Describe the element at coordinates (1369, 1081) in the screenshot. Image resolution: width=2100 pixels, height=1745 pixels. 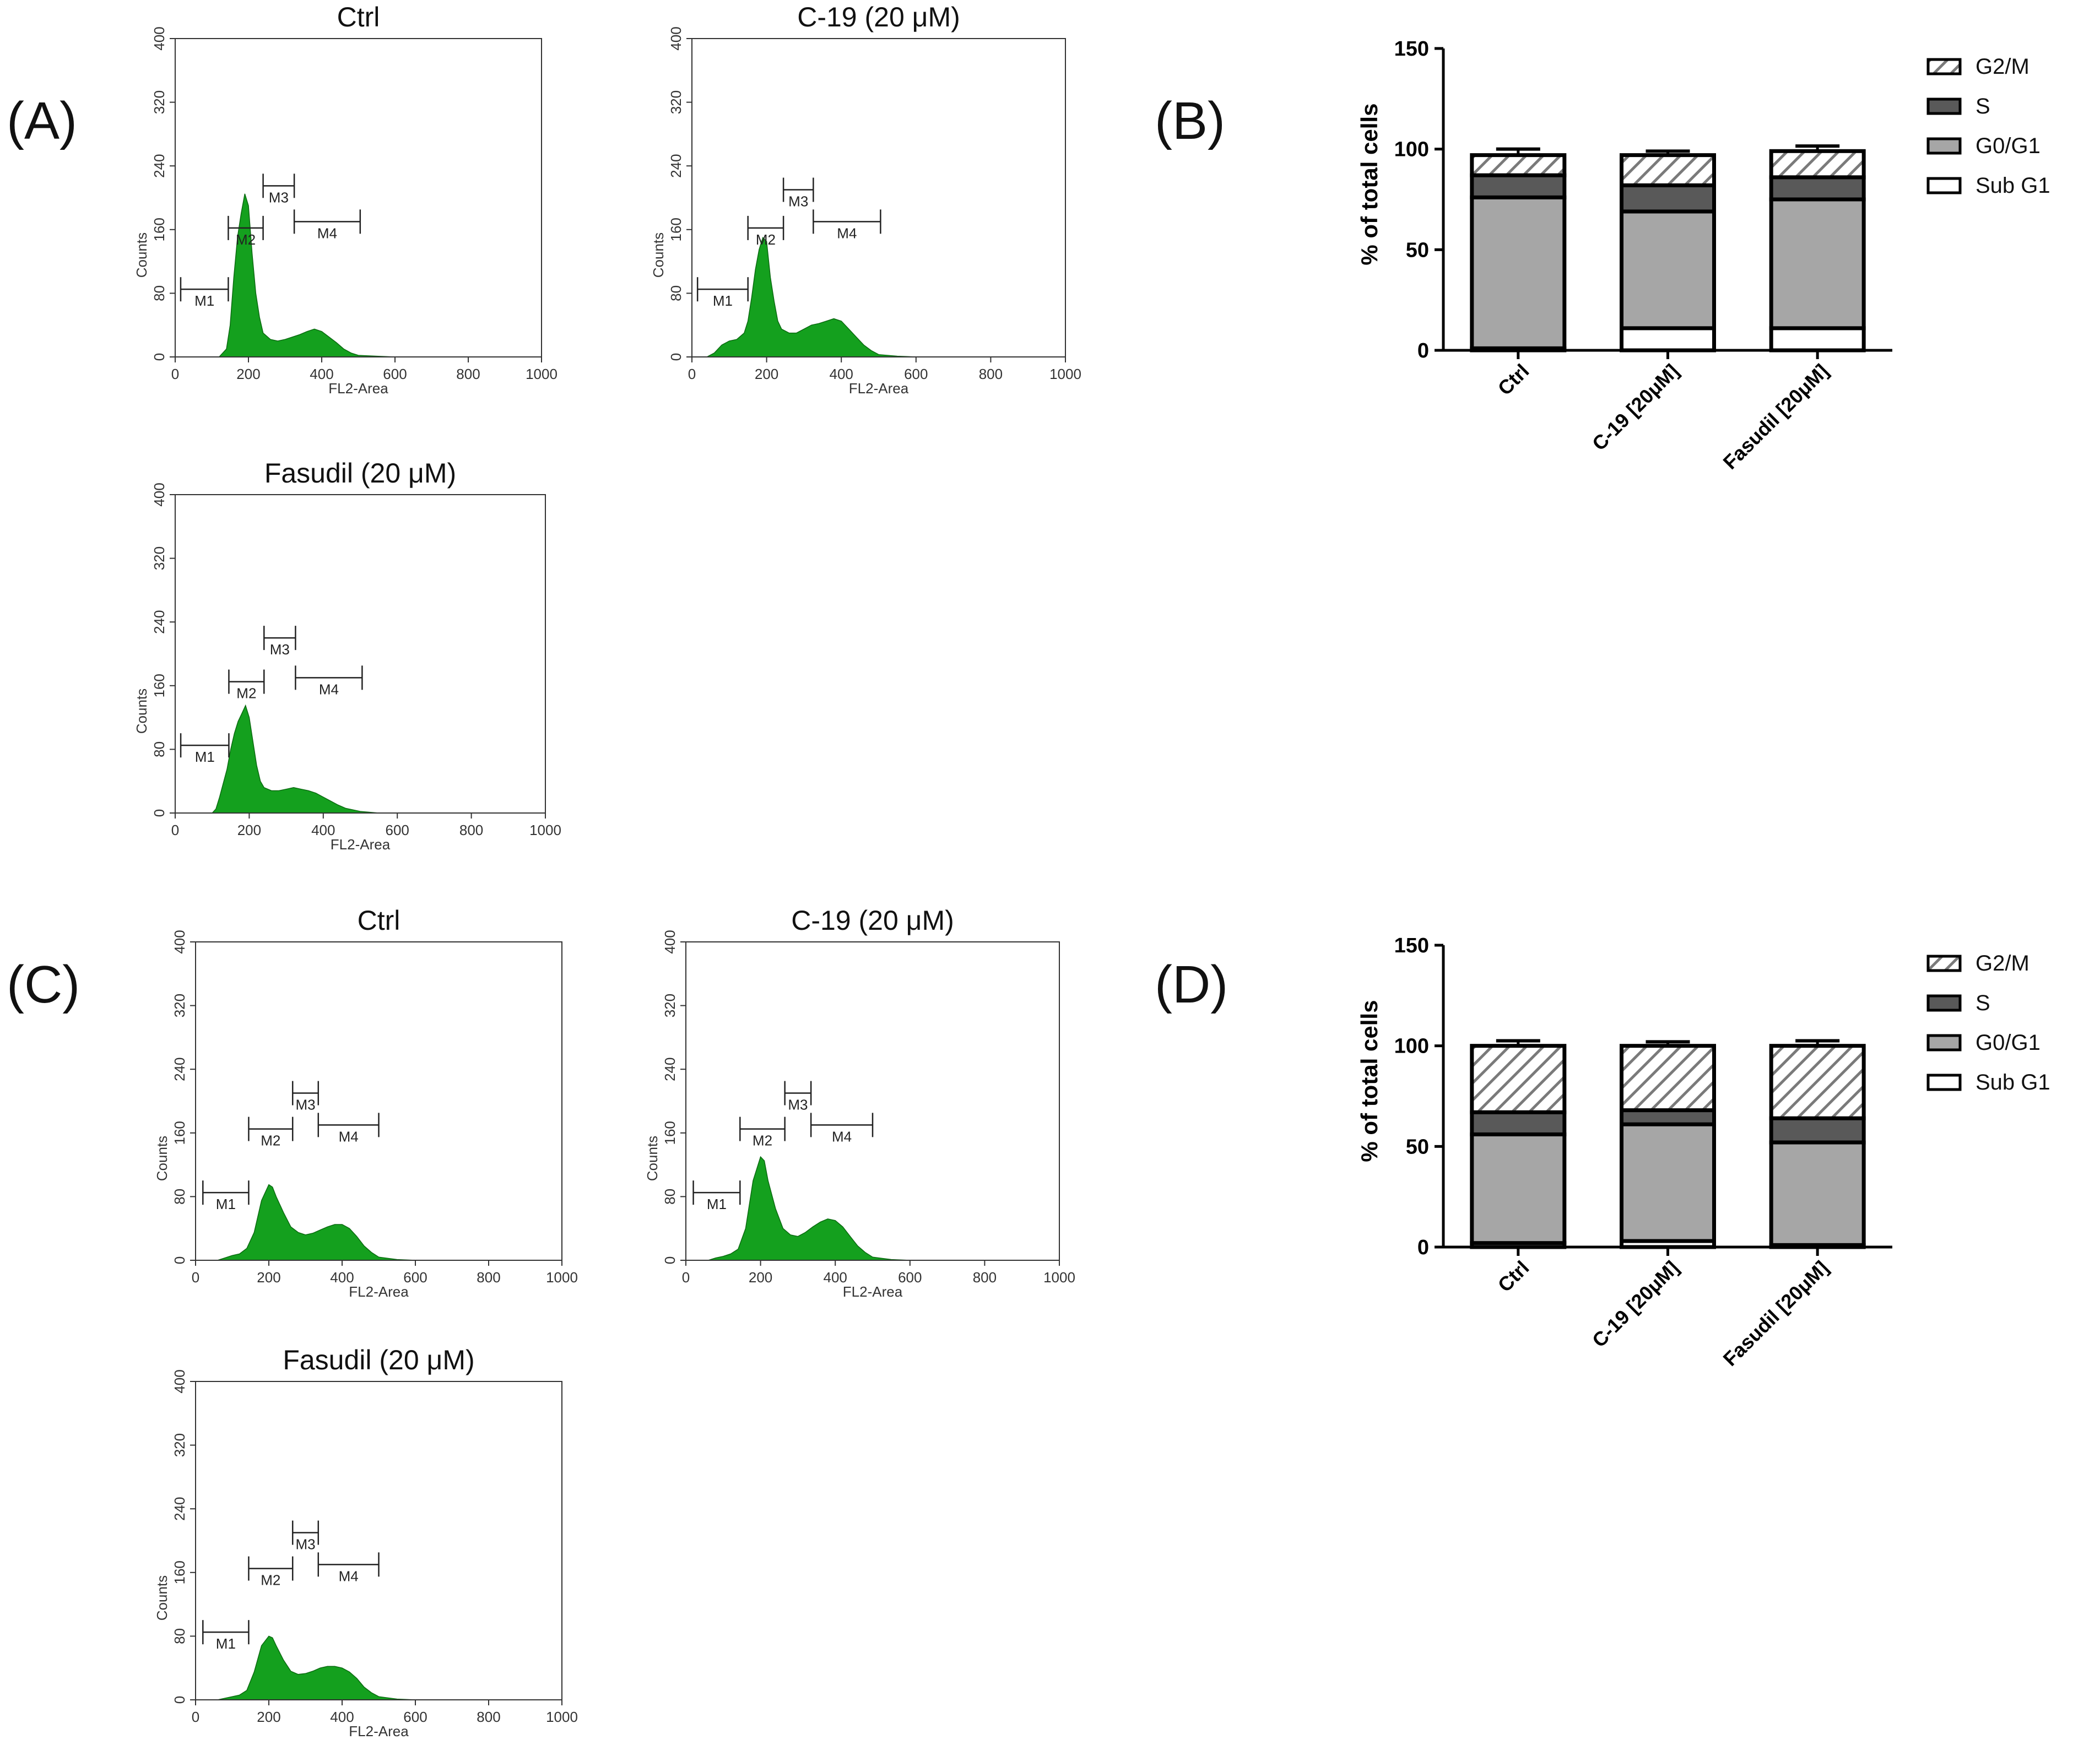
I see `y-axis-label: % of total cells` at that location.